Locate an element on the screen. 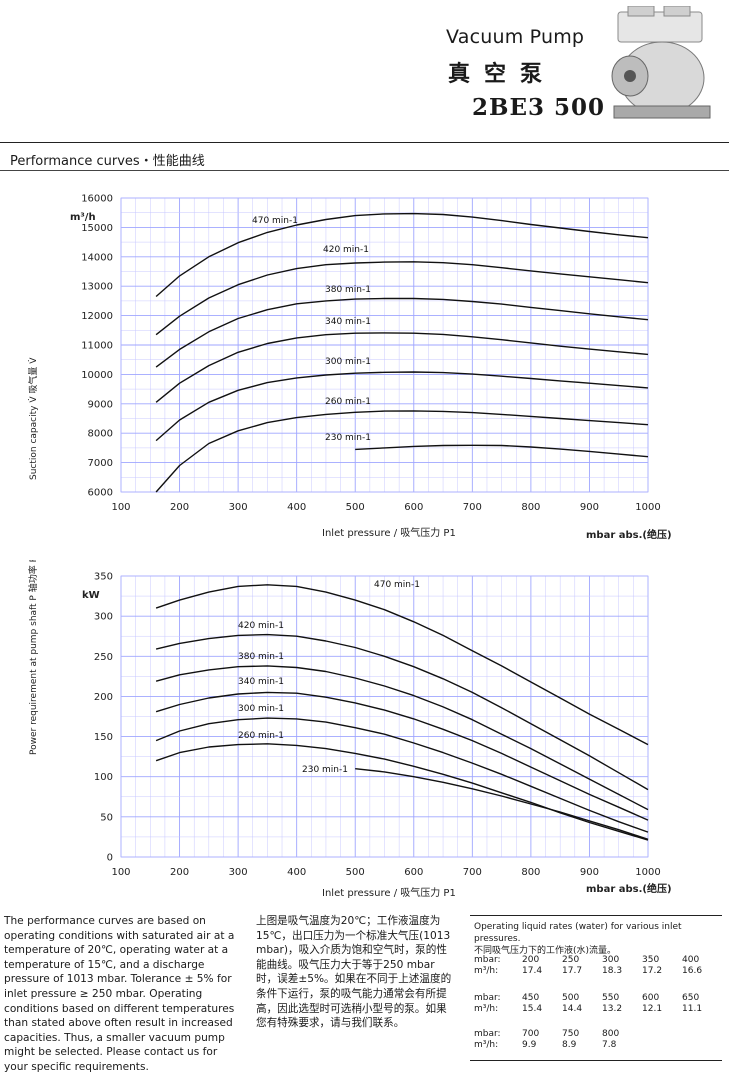 This screenshot has width=729, height=1090. y-tick-label: 0 is located at coordinates (110, 858).